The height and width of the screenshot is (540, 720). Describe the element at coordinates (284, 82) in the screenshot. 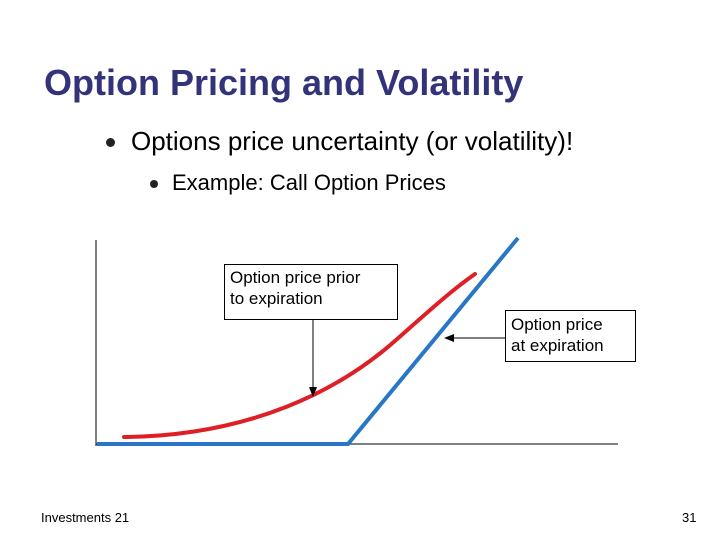

I see `slide-title: Option Pricing and Volatility` at that location.